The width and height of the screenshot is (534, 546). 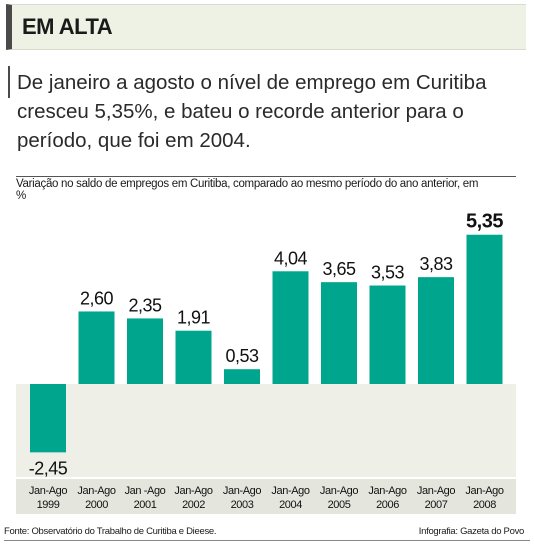 What do you see at coordinates (267, 540) in the screenshot?
I see `bottom-rule` at bounding box center [267, 540].